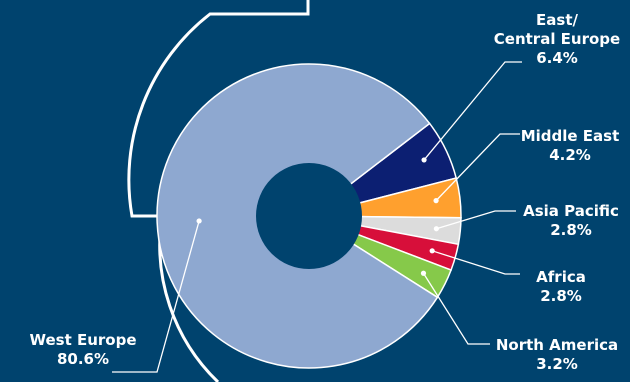 This screenshot has width=630, height=382. Describe the element at coordinates (557, 364) in the screenshot. I see `value-label: 3.2%` at that location.